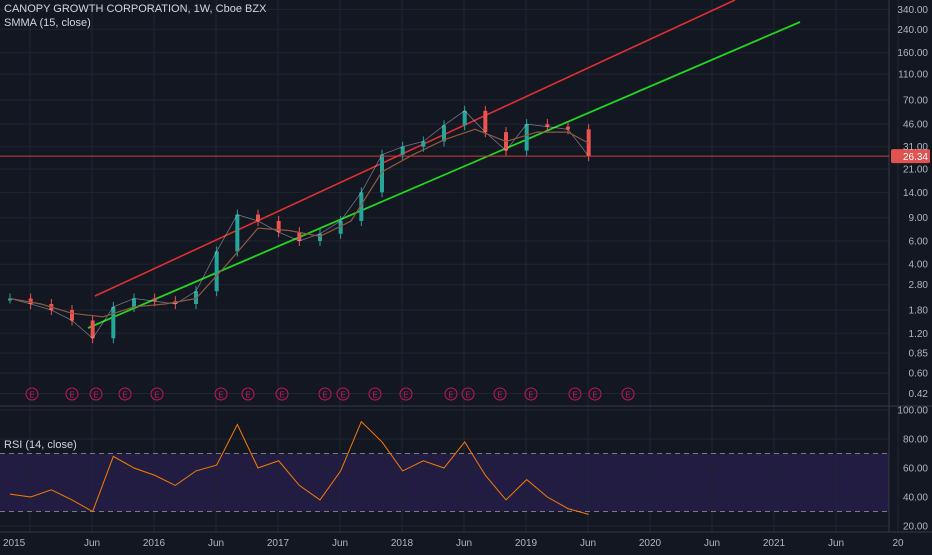 Image resolution: width=932 pixels, height=555 pixels. I want to click on time-axis-label: 2021, so click(774, 543).